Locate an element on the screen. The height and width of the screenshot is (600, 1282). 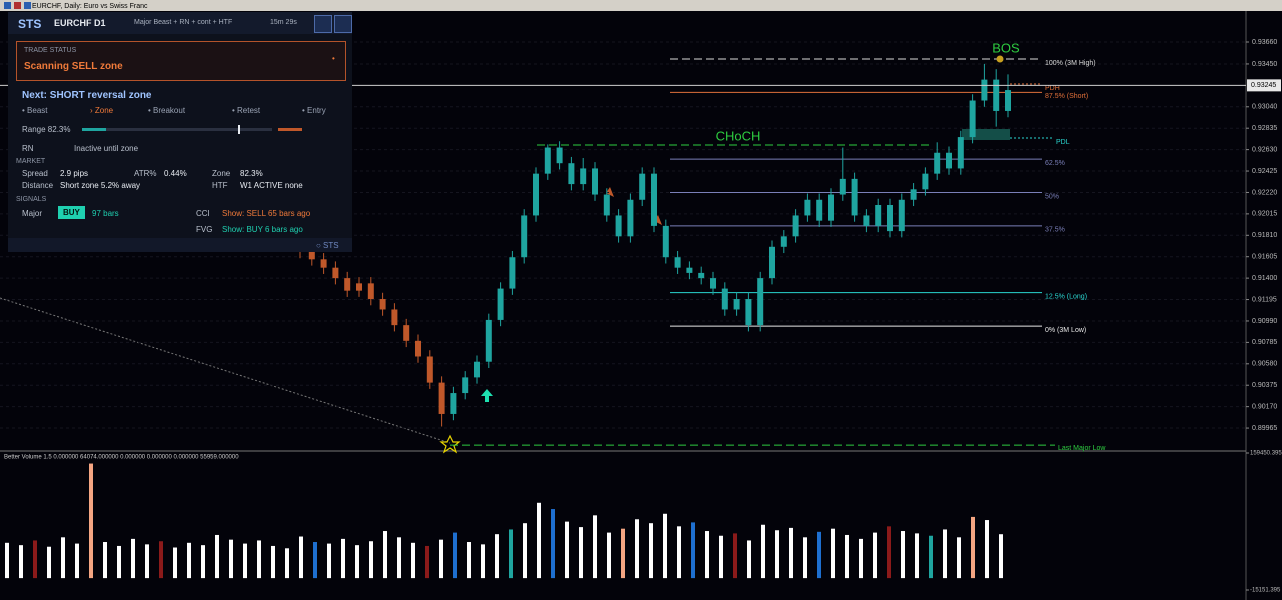
range-marker is located at coordinates (239, 129).